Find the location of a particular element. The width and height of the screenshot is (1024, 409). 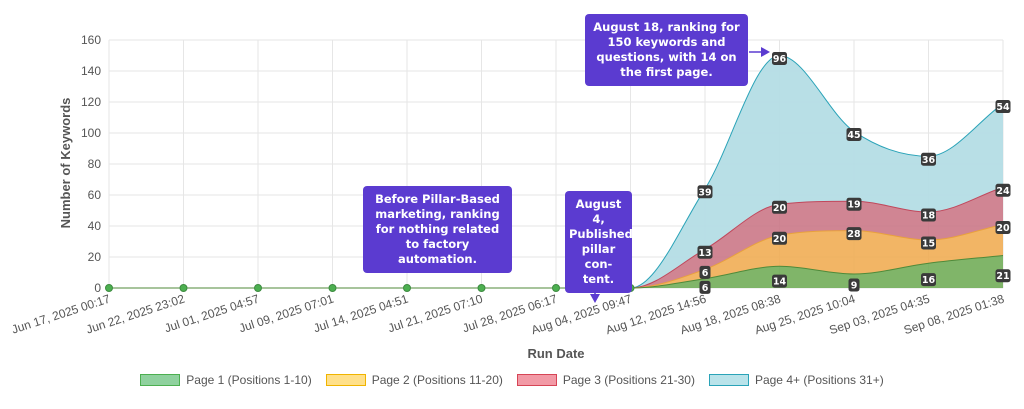

data-label: 18 is located at coordinates (929, 216).